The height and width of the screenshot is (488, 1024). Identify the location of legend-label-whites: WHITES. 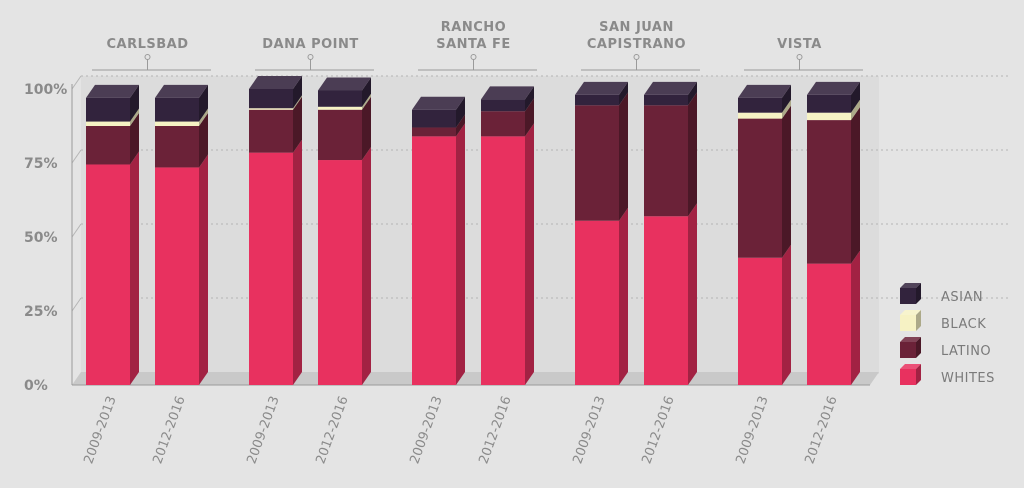
(968, 378).